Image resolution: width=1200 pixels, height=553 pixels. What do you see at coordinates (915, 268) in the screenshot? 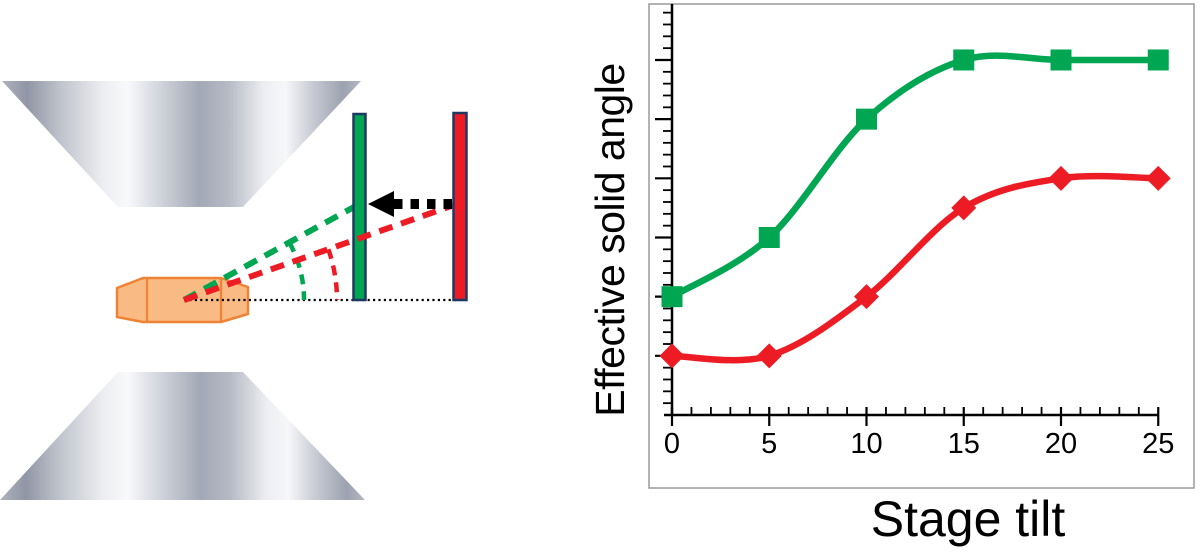
I see `red-diamonds-series-curve` at bounding box center [915, 268].